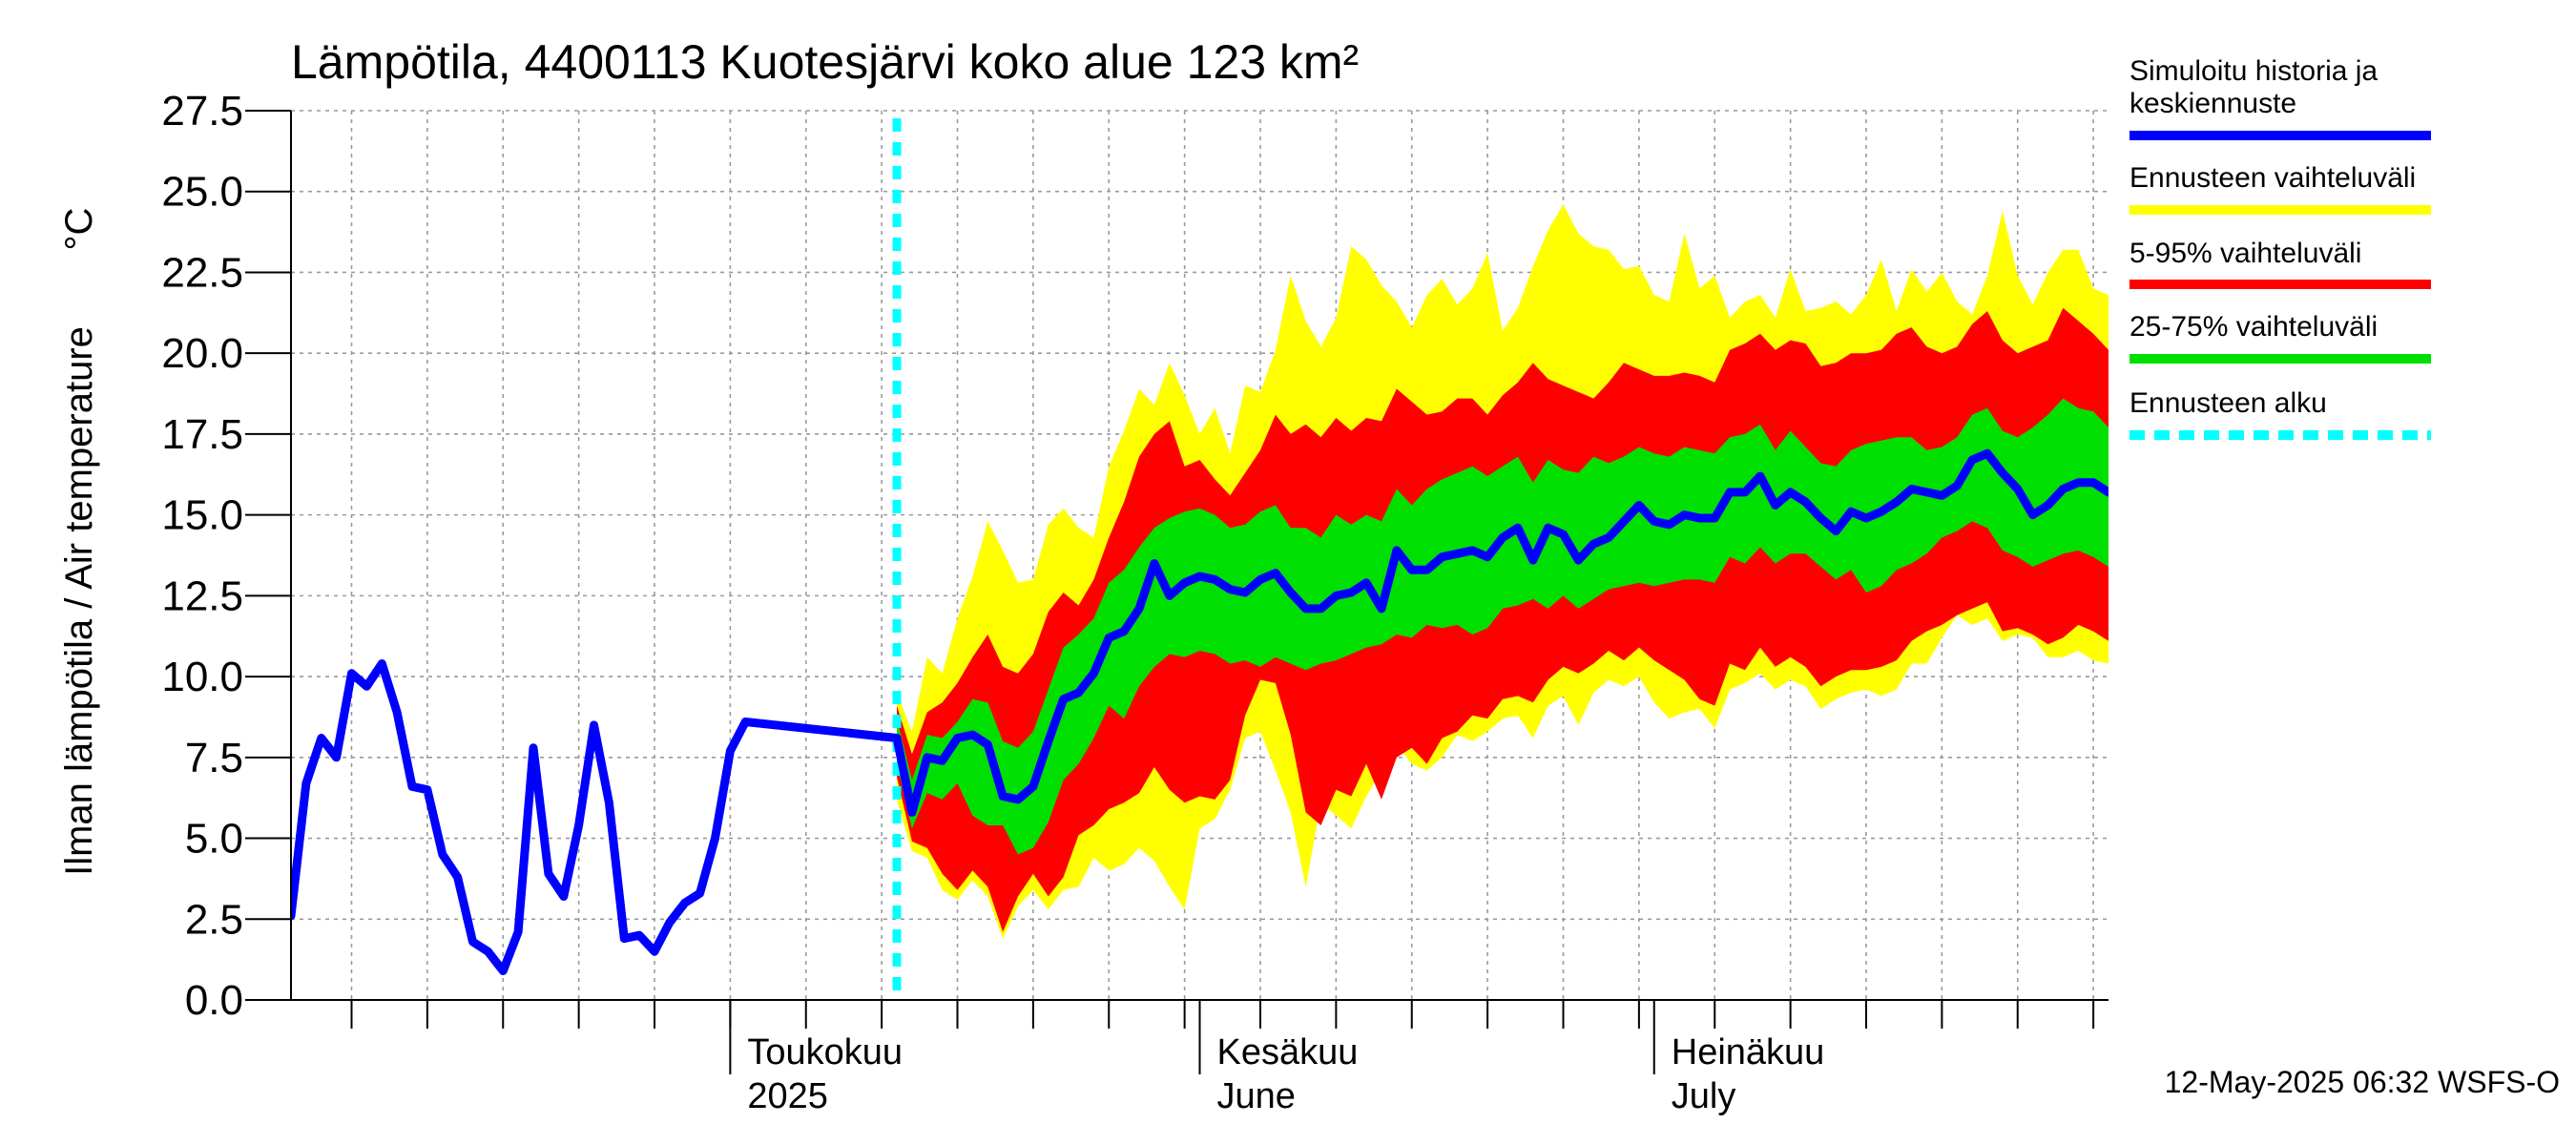 Image resolution: width=2576 pixels, height=1145 pixels. I want to click on legend-label: keskiennuste, so click(2212, 103).